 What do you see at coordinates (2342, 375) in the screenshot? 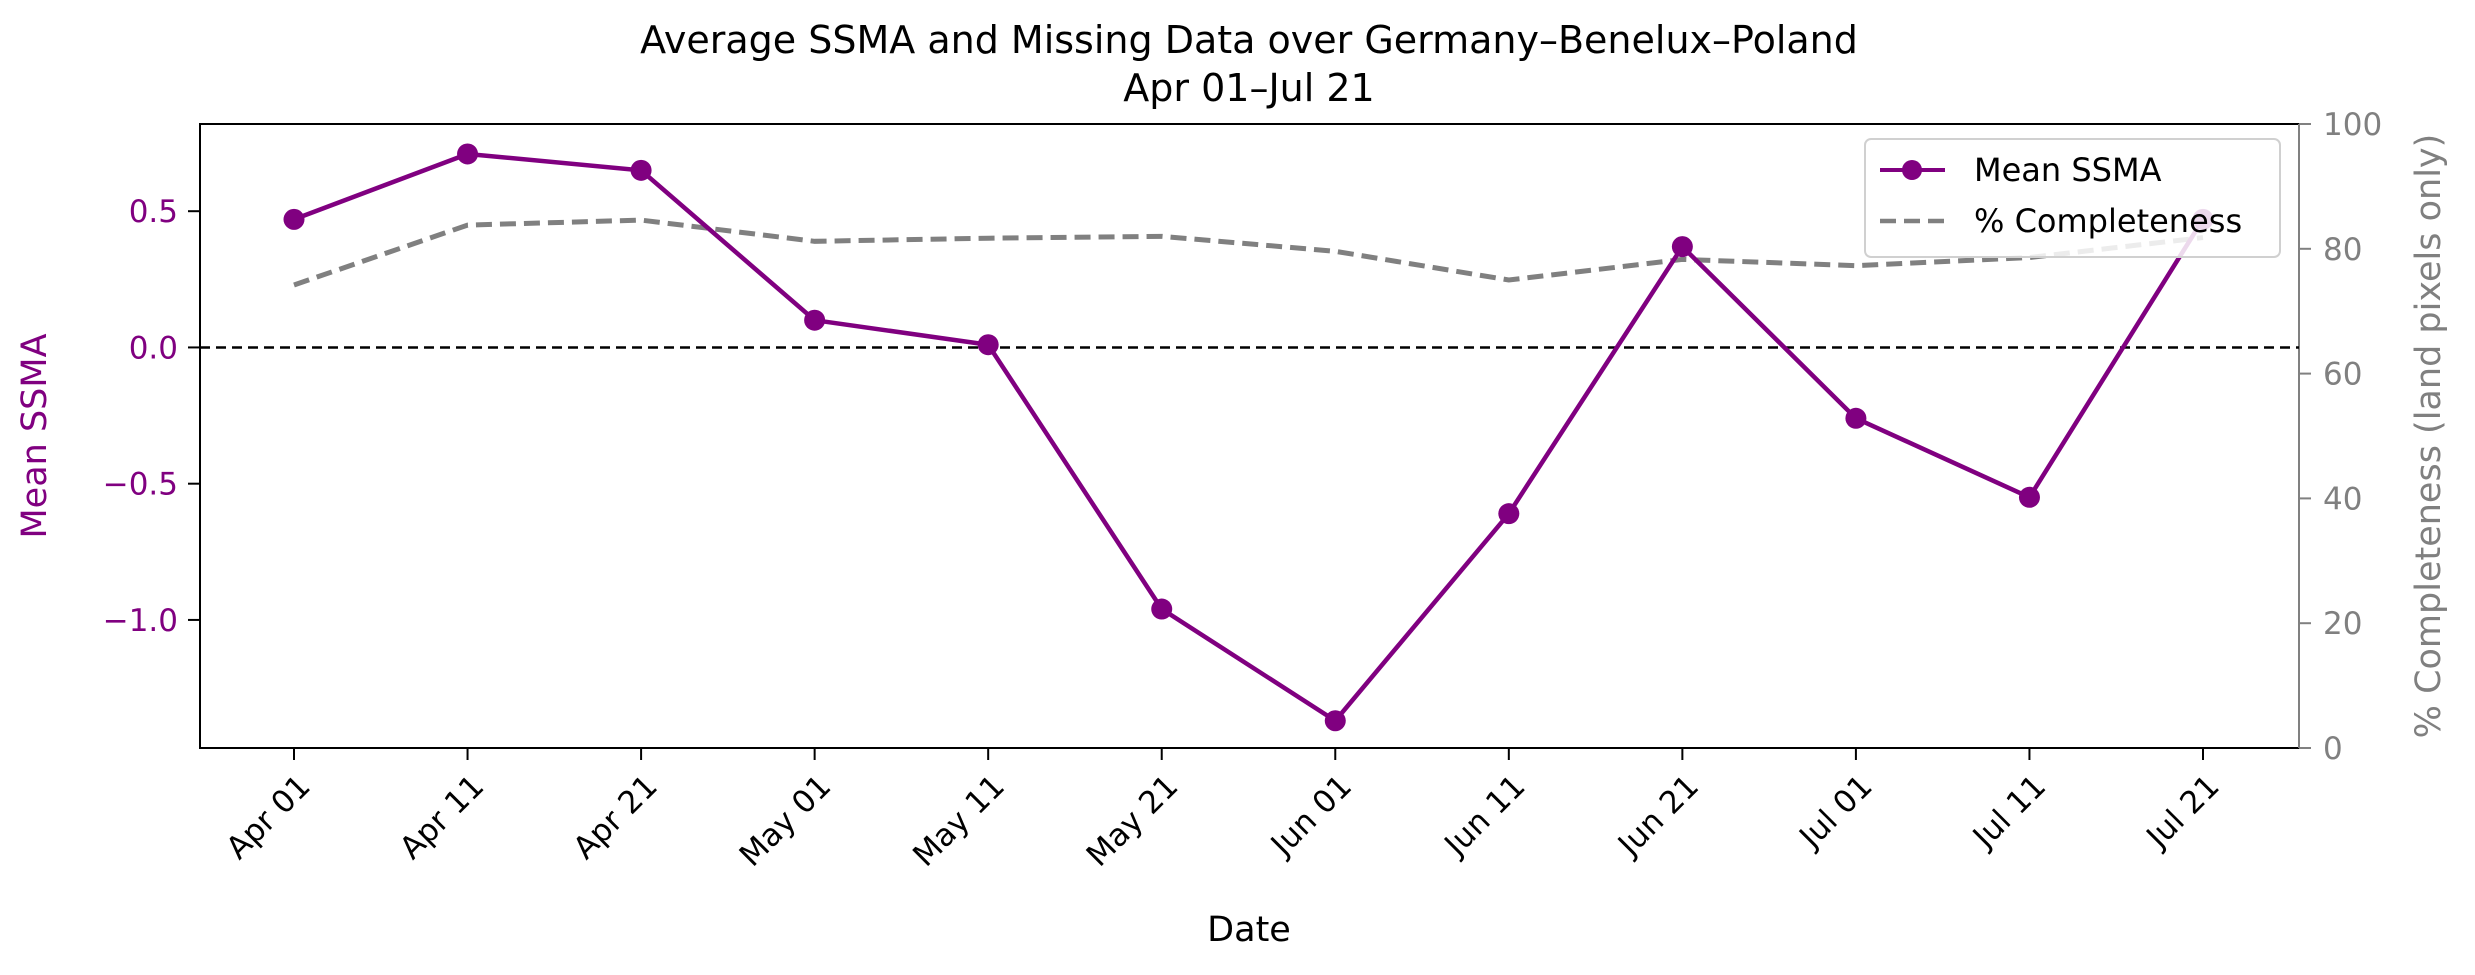
I see `right-tick-label: 60` at bounding box center [2342, 375].